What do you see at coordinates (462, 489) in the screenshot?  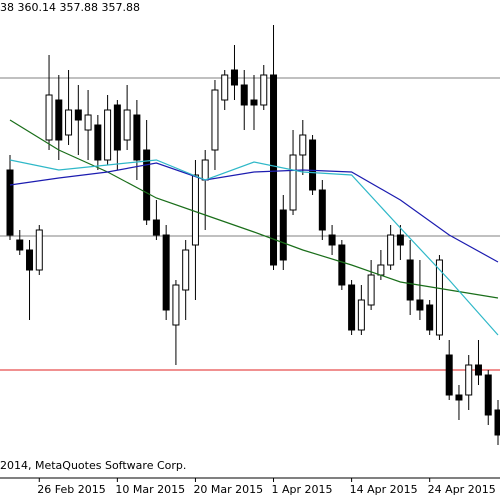 I see `x-tick-label: 24 Apr 2015` at bounding box center [462, 489].